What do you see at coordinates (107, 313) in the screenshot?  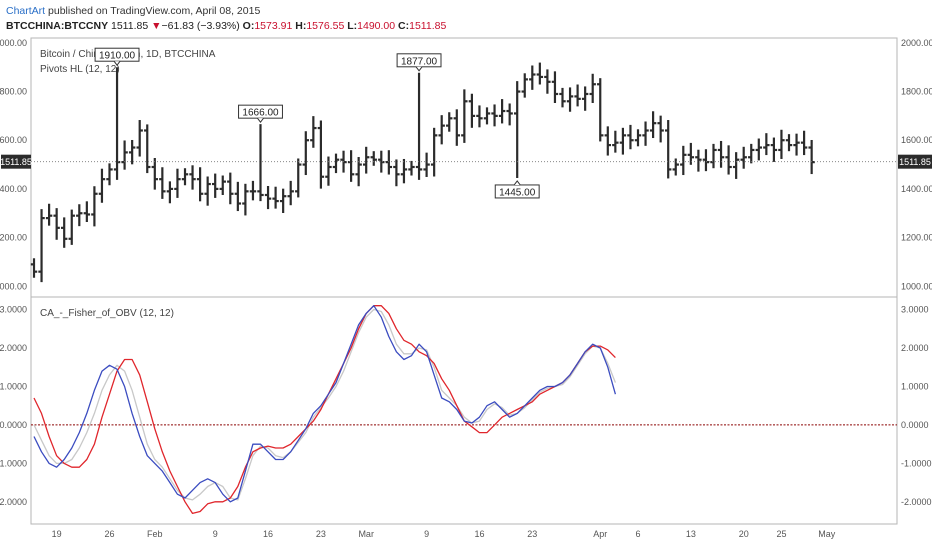 I see `oscillator-title: CA_-_Fisher_of_OBV (12, 12)` at bounding box center [107, 313].